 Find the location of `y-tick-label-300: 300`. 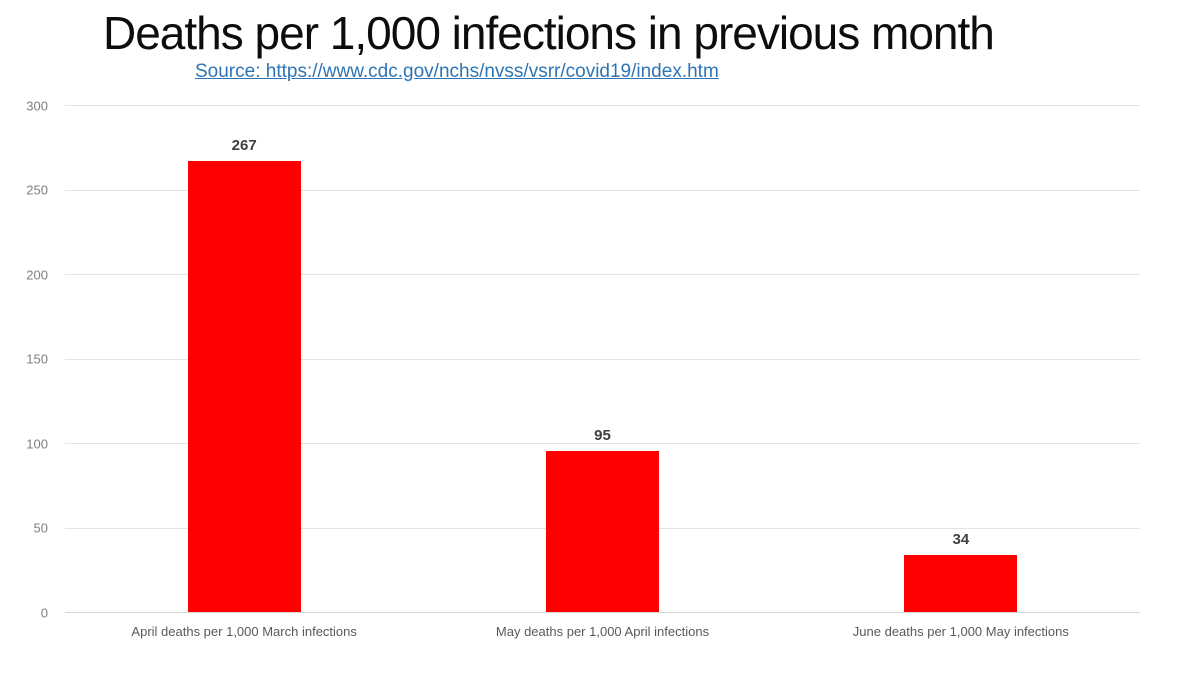

y-tick-label-300: 300 is located at coordinates (37, 105).